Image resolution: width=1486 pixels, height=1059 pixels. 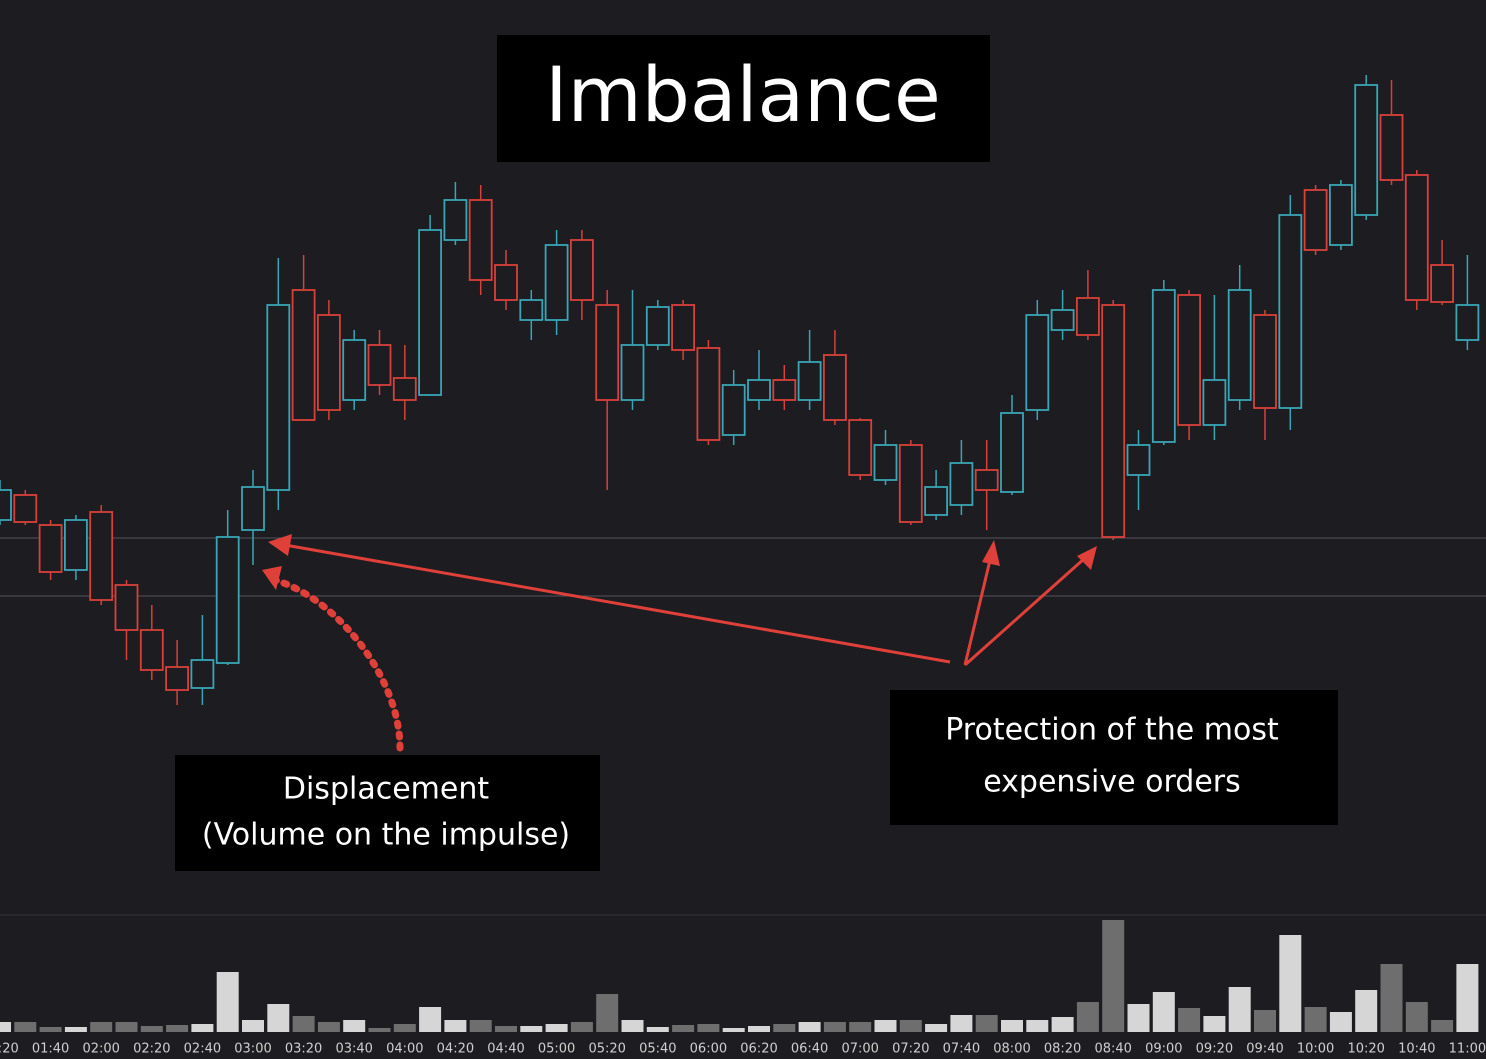 I want to click on arrow, so click(x=978, y=610).